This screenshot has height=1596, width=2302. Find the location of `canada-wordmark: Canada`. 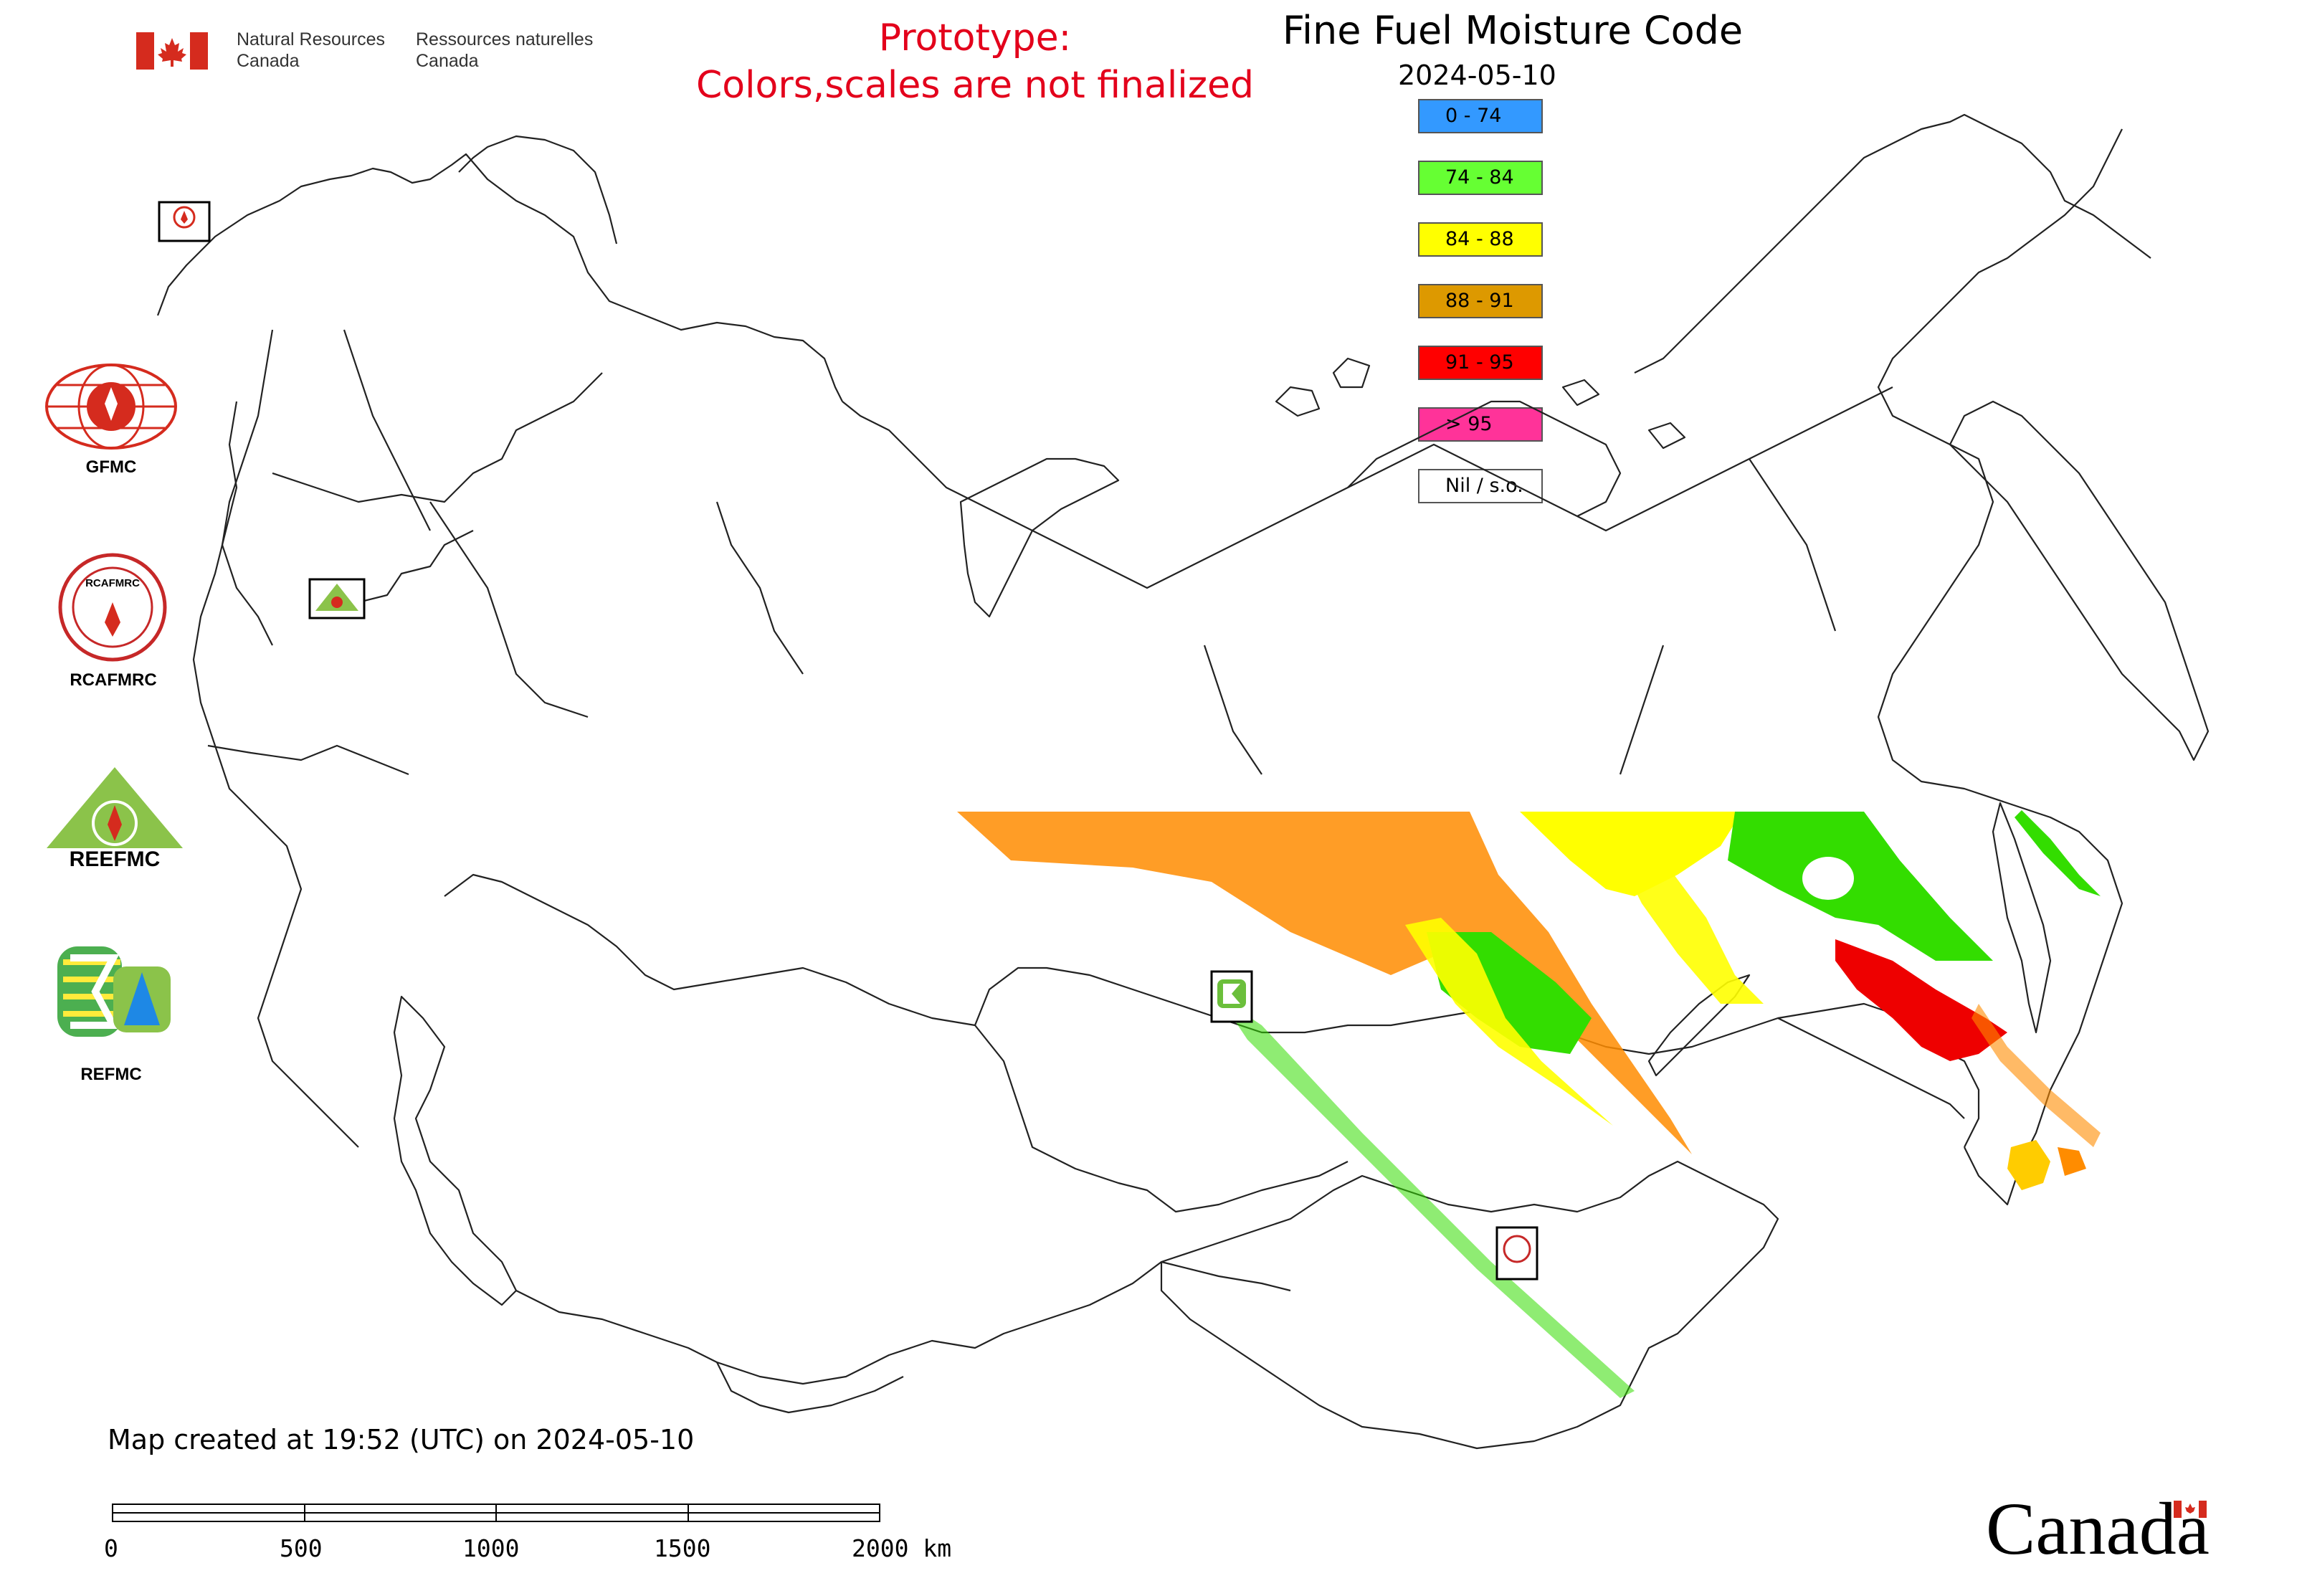

canada-wordmark: Canada is located at coordinates (2098, 1529).